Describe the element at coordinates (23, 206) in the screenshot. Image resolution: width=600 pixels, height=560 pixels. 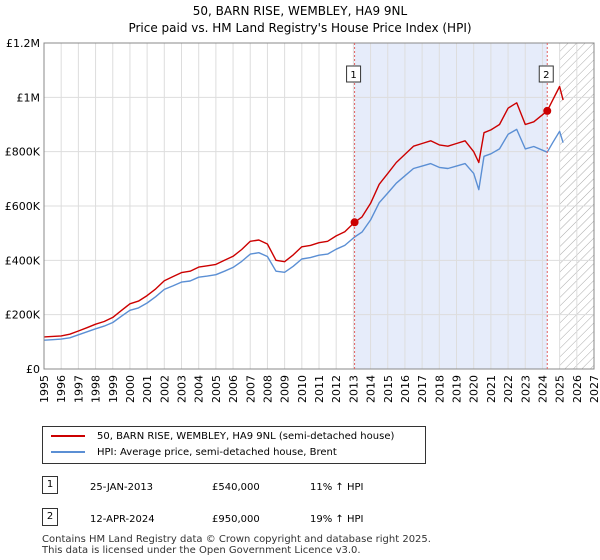
I see `y-tick-label: £600K` at that location.